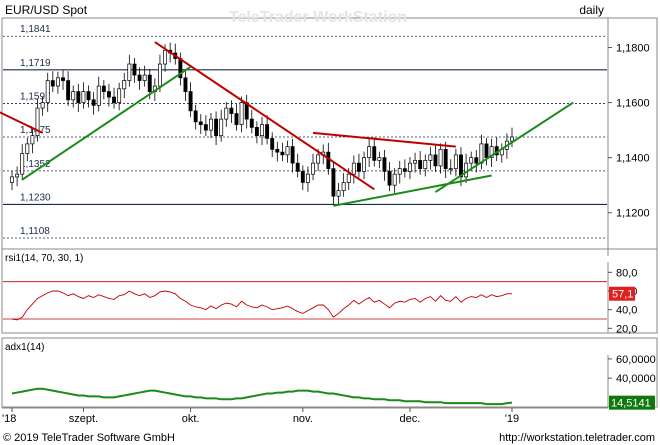 The height and width of the screenshot is (445, 660). Describe the element at coordinates (35, 197) in the screenshot. I see `price-level-label: 1,1230` at that location.